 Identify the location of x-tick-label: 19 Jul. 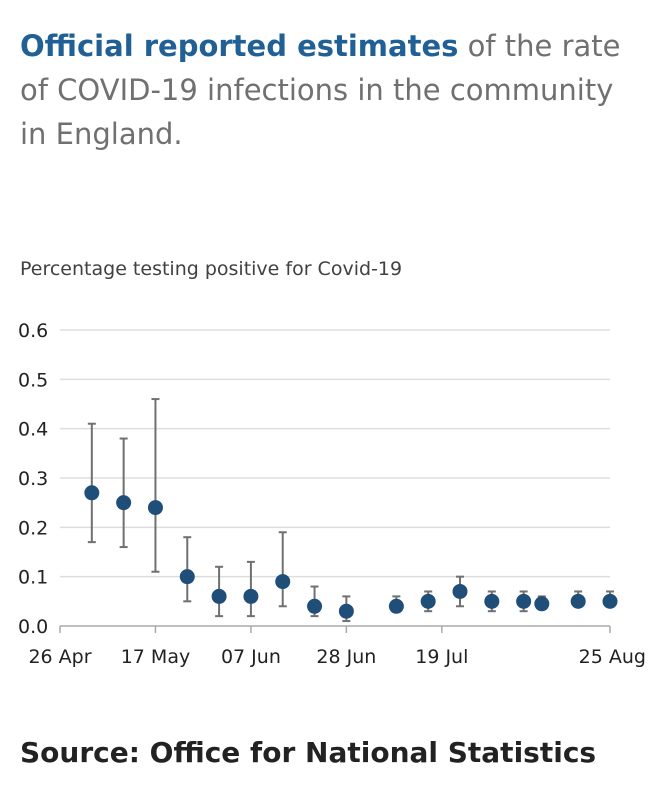
(441, 657).